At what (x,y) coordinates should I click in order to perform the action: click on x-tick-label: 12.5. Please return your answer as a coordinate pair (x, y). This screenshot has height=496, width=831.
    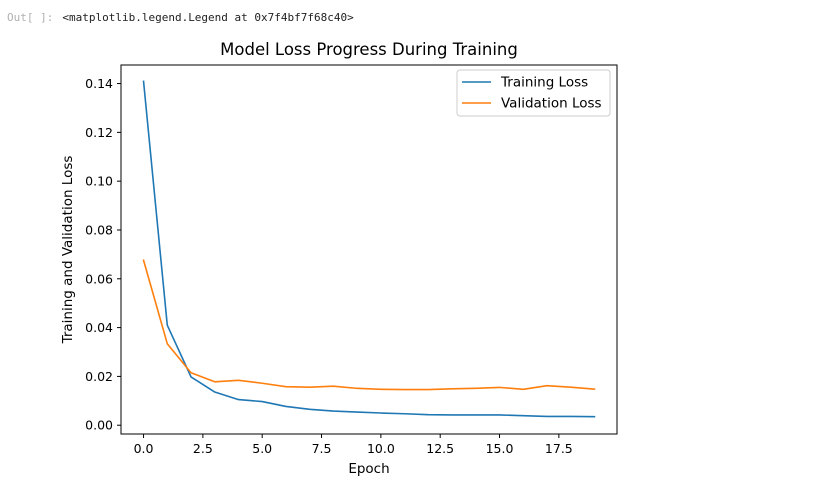
    Looking at the image, I should click on (440, 448).